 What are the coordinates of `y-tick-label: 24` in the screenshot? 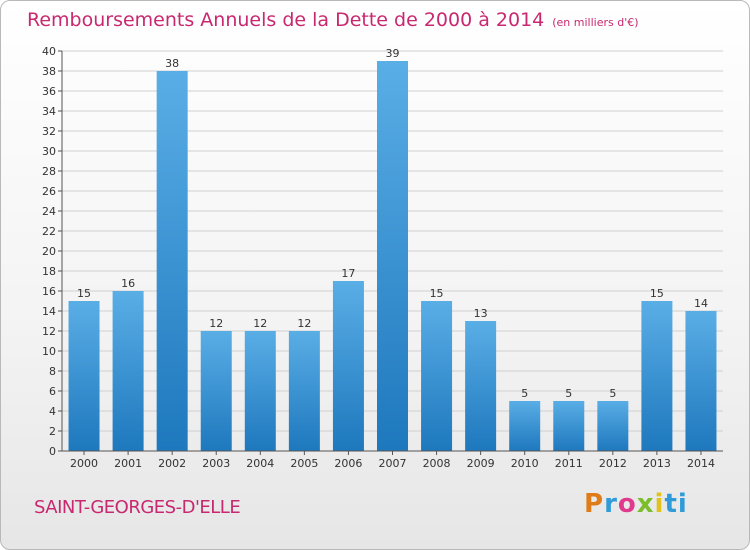 It's located at (49, 211).